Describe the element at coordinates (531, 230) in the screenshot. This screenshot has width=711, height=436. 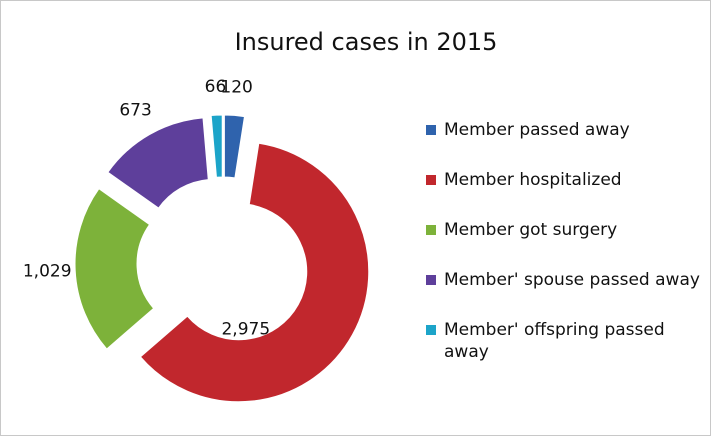
I see `legend-label: Member got surgery` at that location.